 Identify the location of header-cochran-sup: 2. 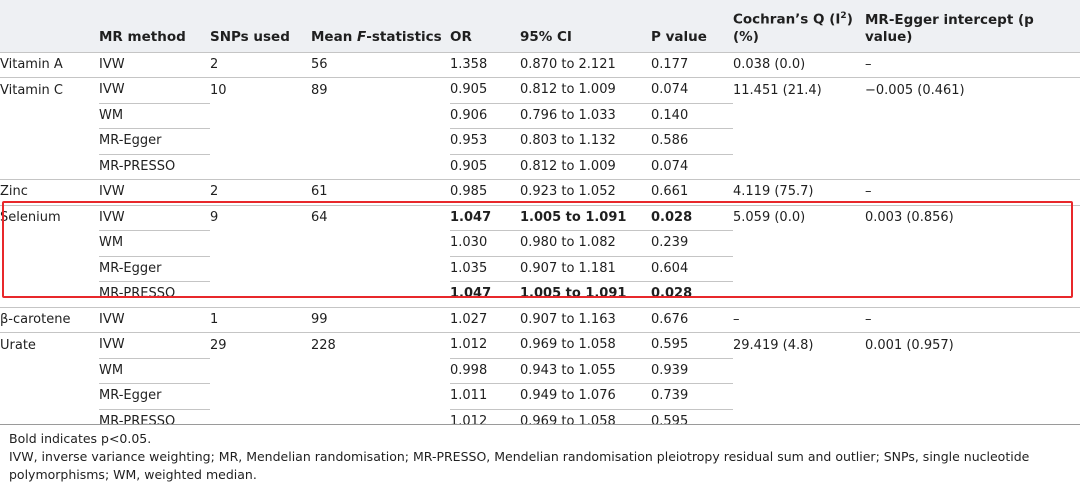
(843, 16).